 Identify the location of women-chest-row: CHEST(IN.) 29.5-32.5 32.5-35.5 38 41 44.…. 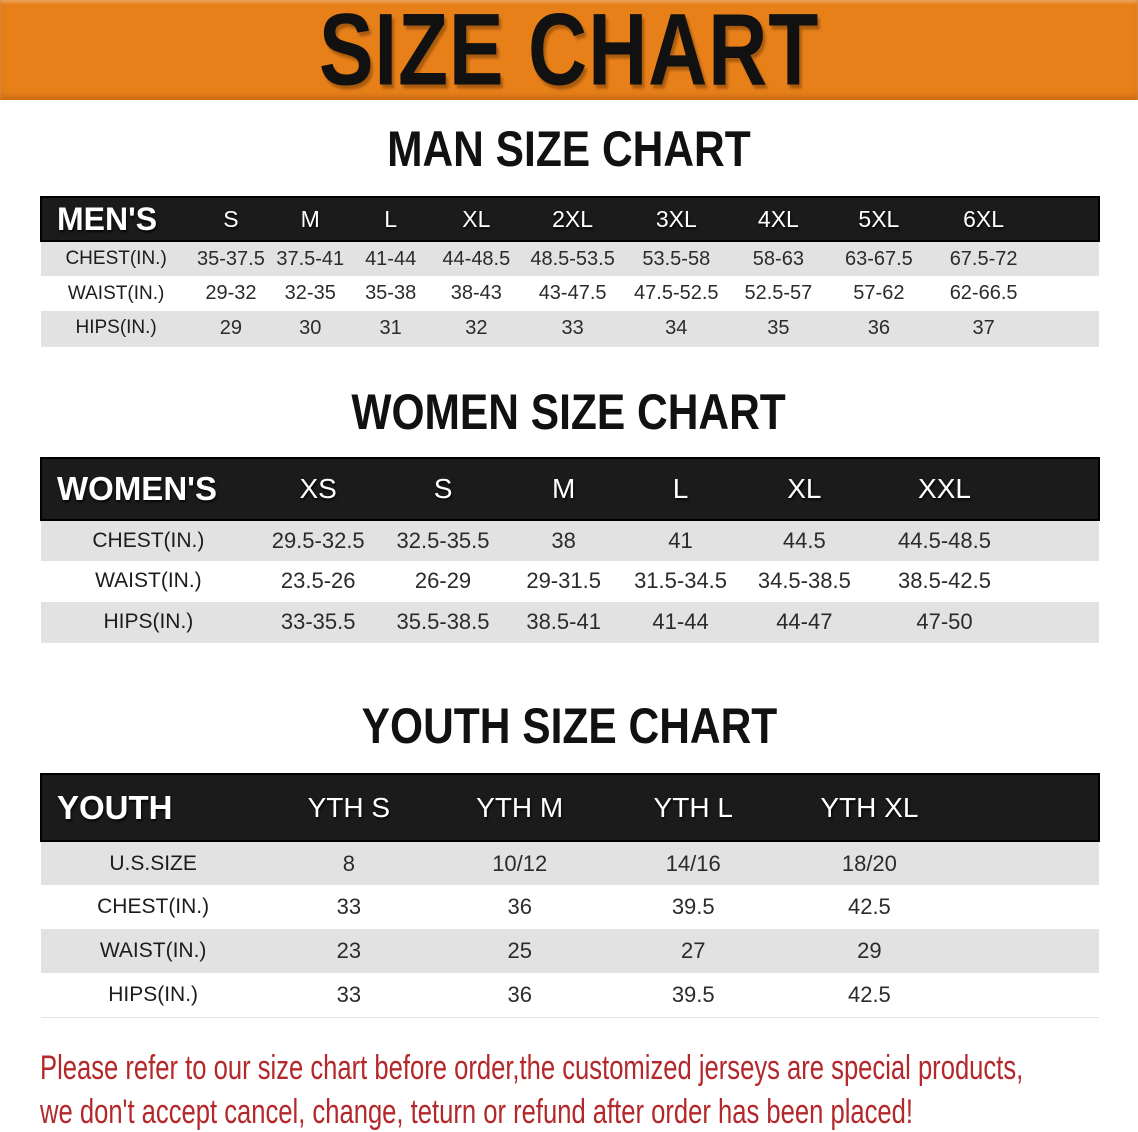
(570, 540).